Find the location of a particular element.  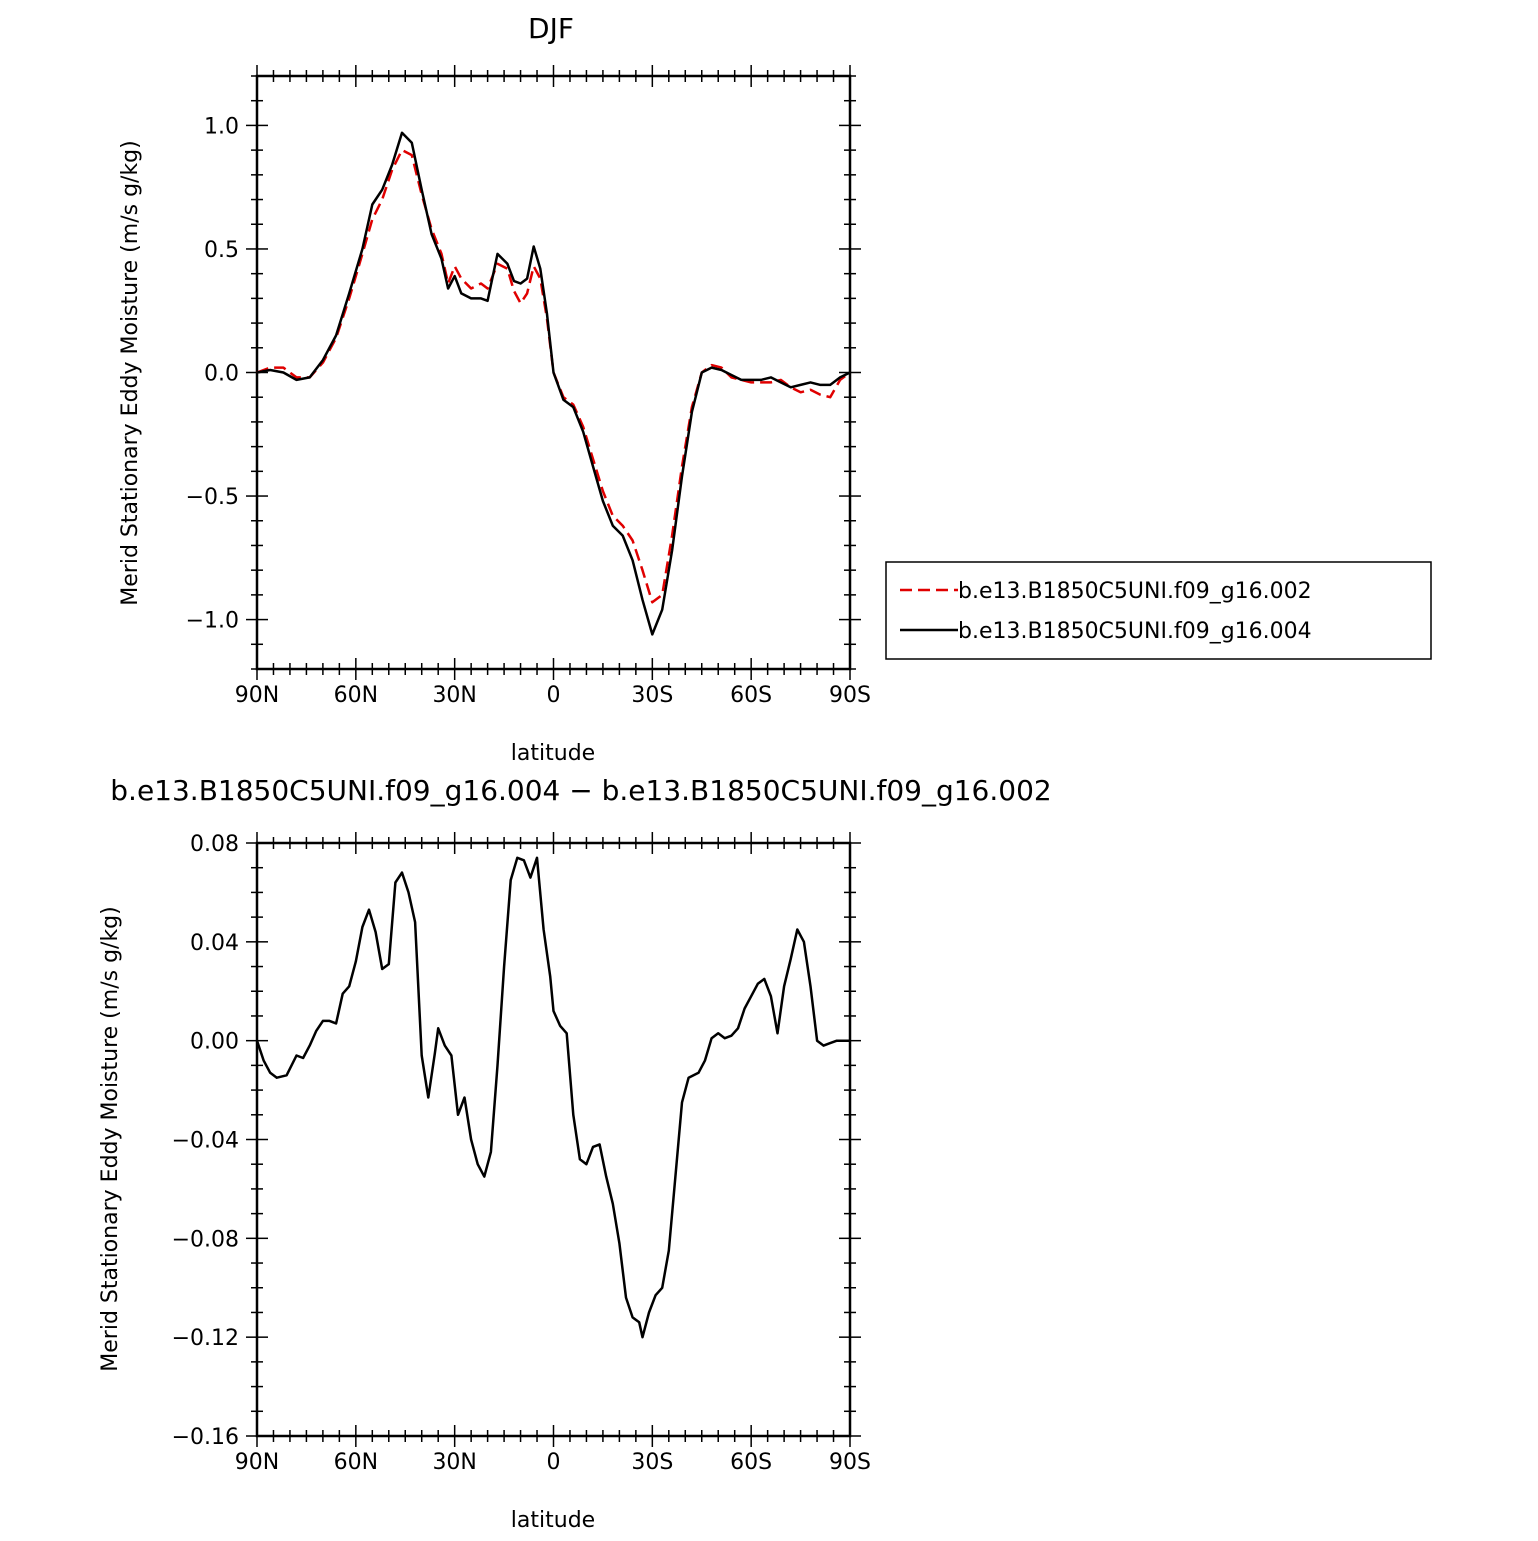

legend-box is located at coordinates (1158, 610).